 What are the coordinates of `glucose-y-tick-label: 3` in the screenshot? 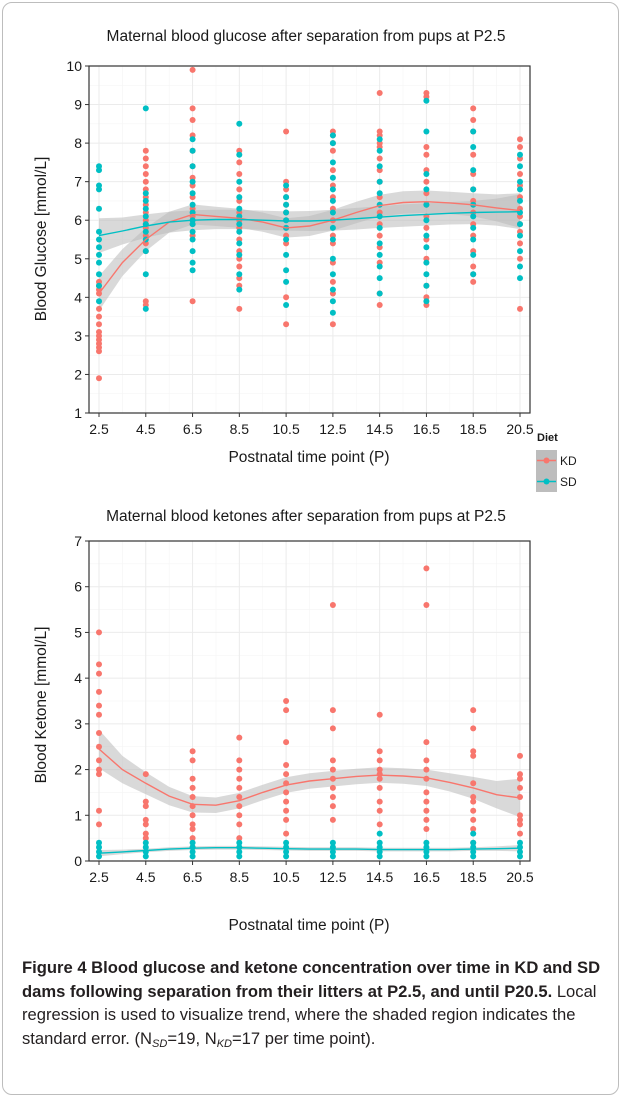 It's located at (78, 336).